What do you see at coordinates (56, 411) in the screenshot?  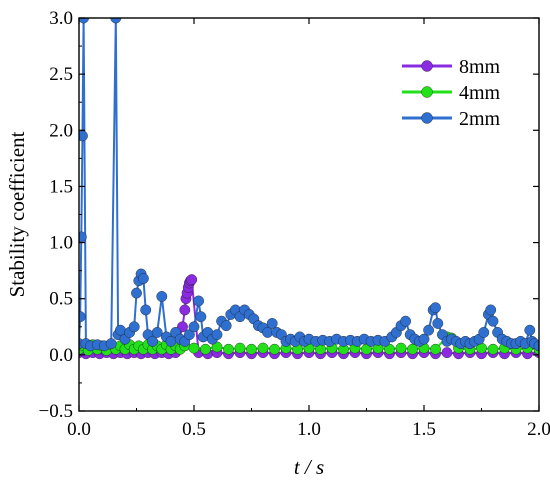 I see `y-tick-label: −0.5` at bounding box center [56, 411].